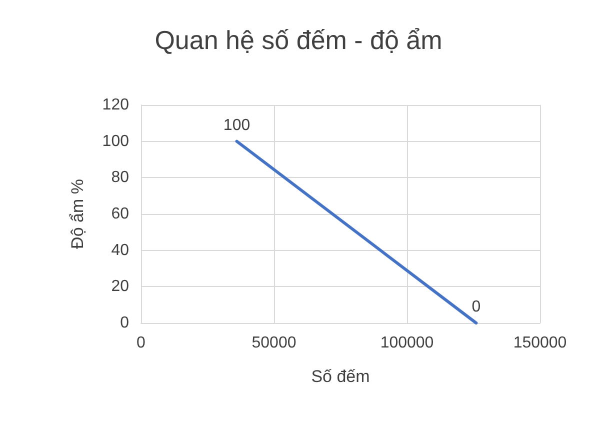  I want to click on y-tick-label: 80, so click(120, 177).